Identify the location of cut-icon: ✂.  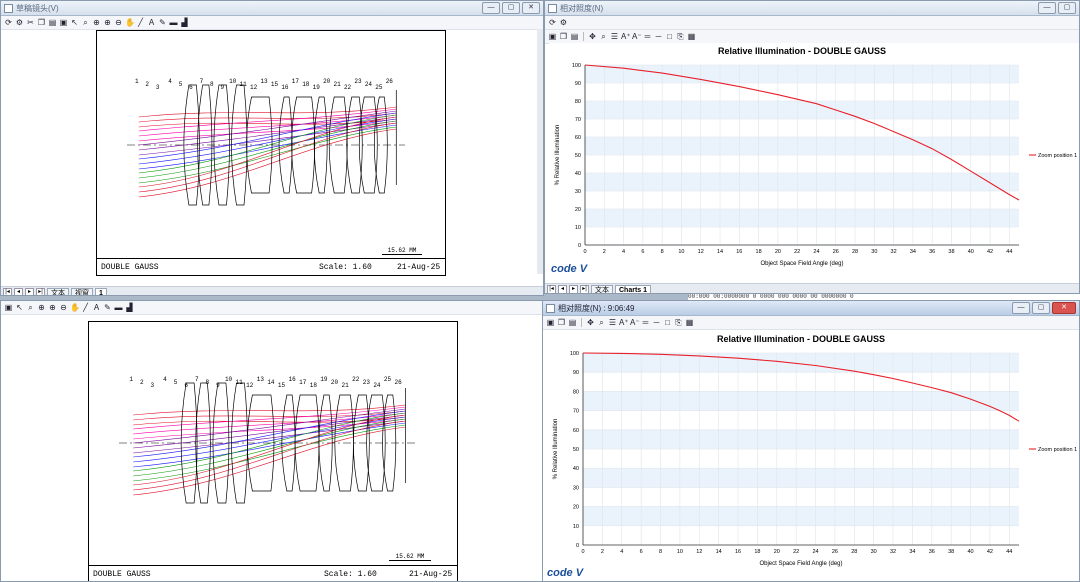
(30, 22).